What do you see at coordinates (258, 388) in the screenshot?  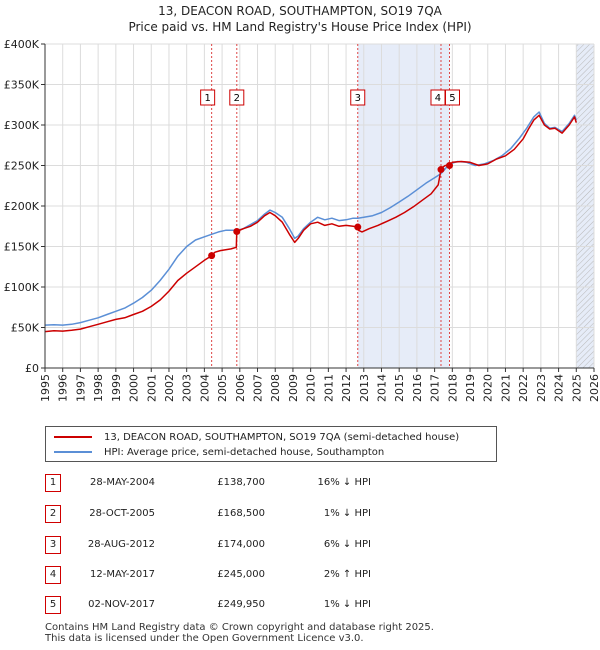 I see `x-tick-label: 2007` at bounding box center [258, 388].